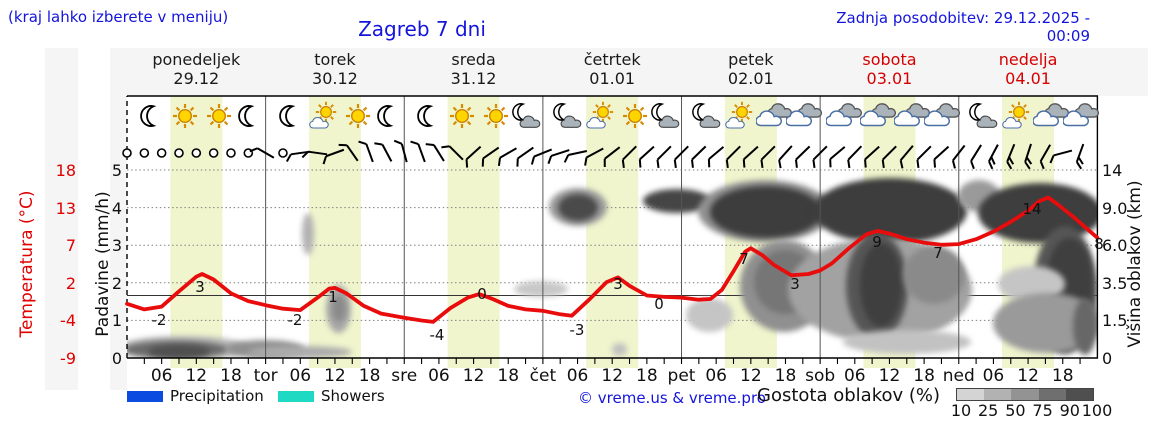  Describe the element at coordinates (296, 396) in the screenshot. I see `legend-showers-swatch` at that location.